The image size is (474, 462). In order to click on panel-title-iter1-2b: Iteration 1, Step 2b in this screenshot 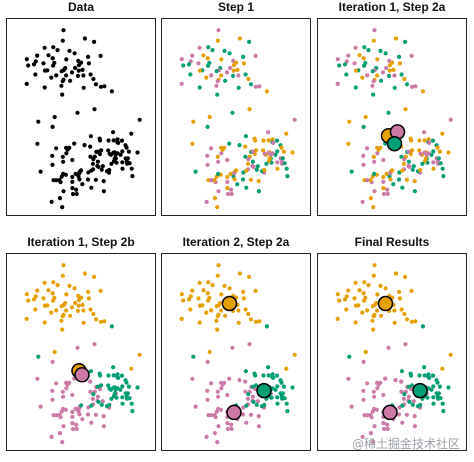, I will do `click(81, 242)`.